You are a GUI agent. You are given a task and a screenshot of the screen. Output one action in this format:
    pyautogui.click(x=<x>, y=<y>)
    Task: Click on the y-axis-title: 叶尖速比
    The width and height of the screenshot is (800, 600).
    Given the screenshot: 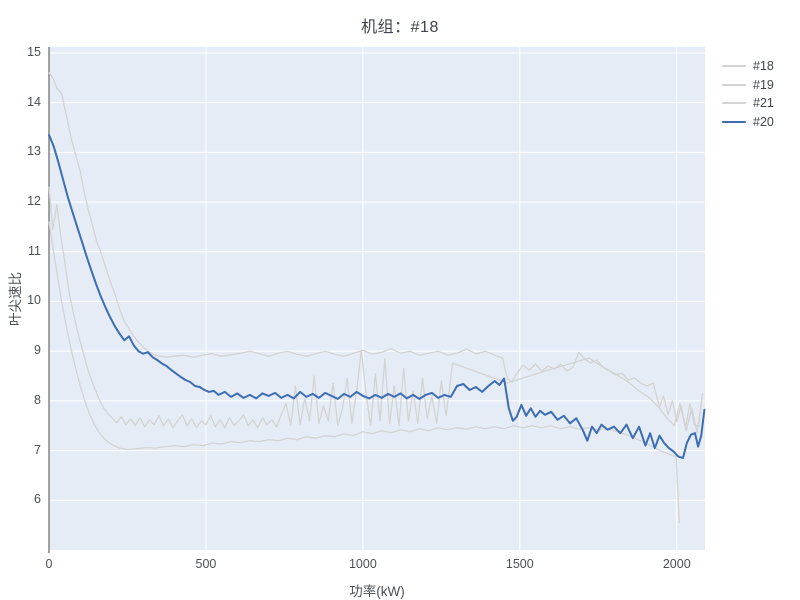 What is the action you would take?
    pyautogui.click(x=15, y=298)
    